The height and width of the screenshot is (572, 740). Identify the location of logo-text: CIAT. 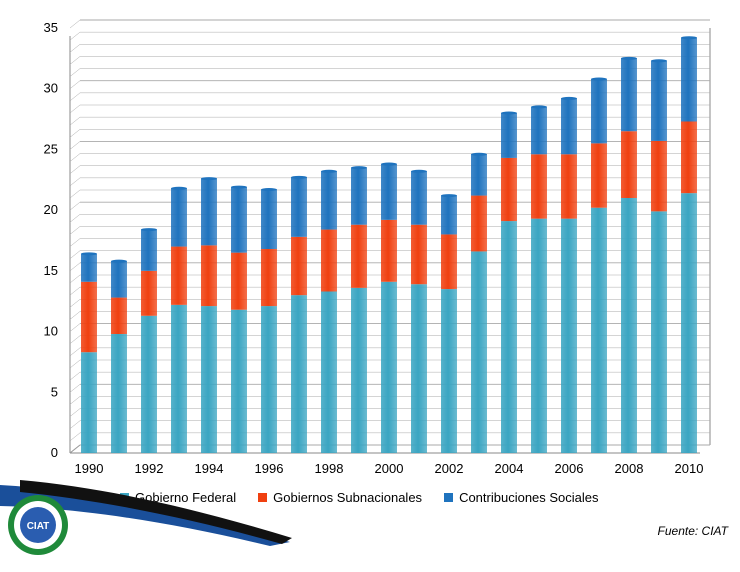
(38, 526).